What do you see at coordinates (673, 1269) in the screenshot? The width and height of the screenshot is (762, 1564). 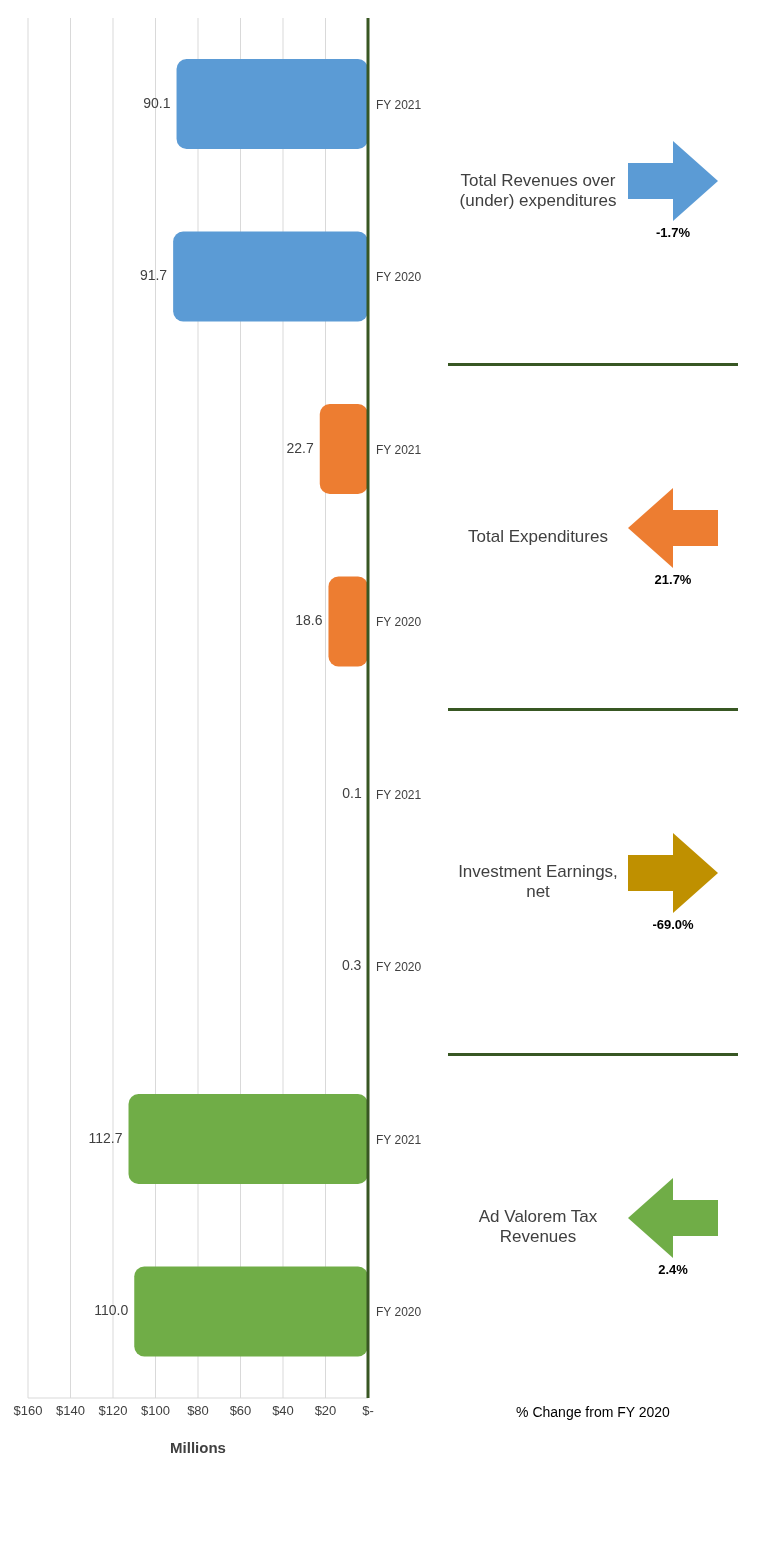 I see `text: 2.4%` at bounding box center [673, 1269].